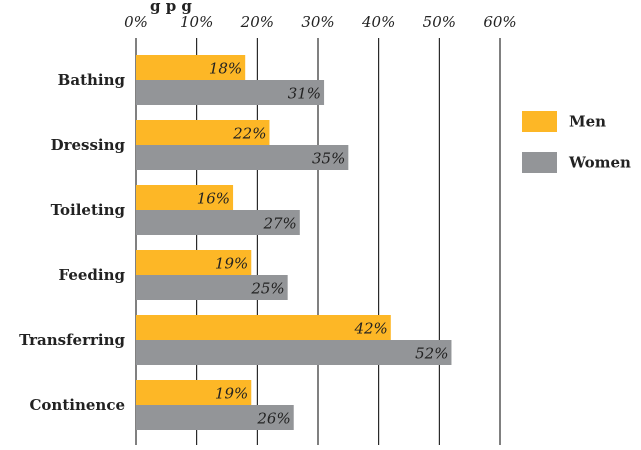 The height and width of the screenshot is (450, 641). Describe the element at coordinates (136, 22) in the screenshot. I see `x-tick-label: 0%` at that location.